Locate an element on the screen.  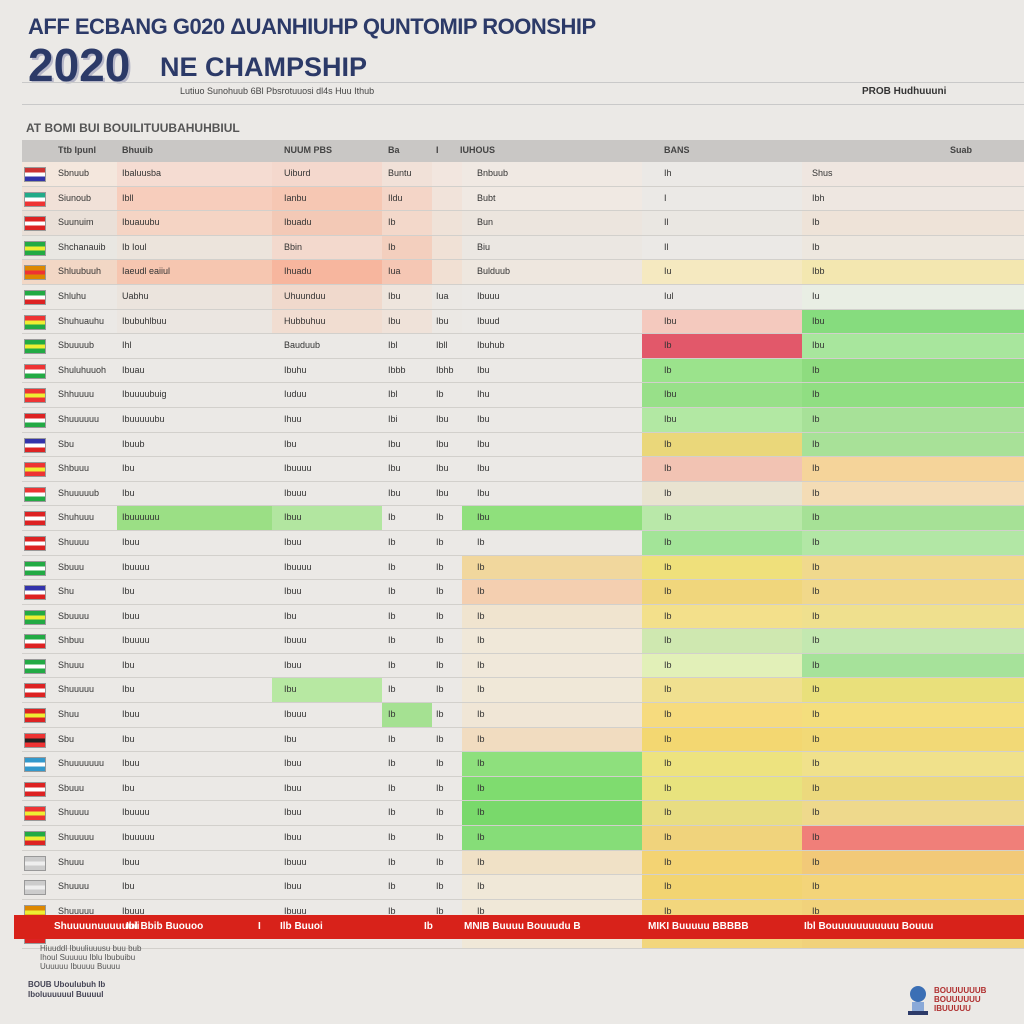
note-line: Hiuuddl Ibuuliuuusu buu bub is located at coordinates (91, 948).